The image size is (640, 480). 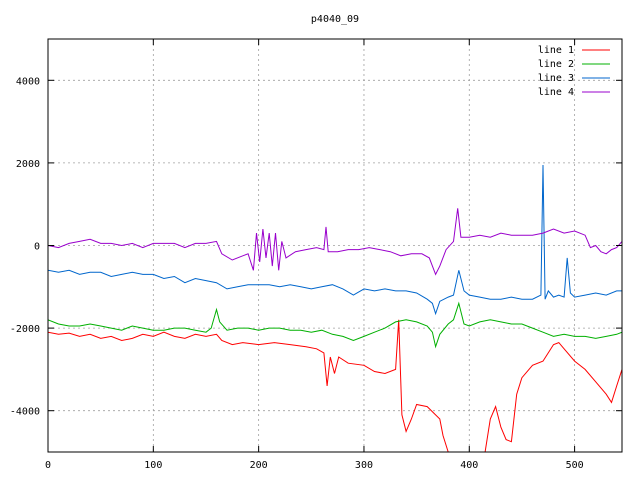 What do you see at coordinates (556, 78) in the screenshot?
I see `legend-label: line 3` at bounding box center [556, 78].